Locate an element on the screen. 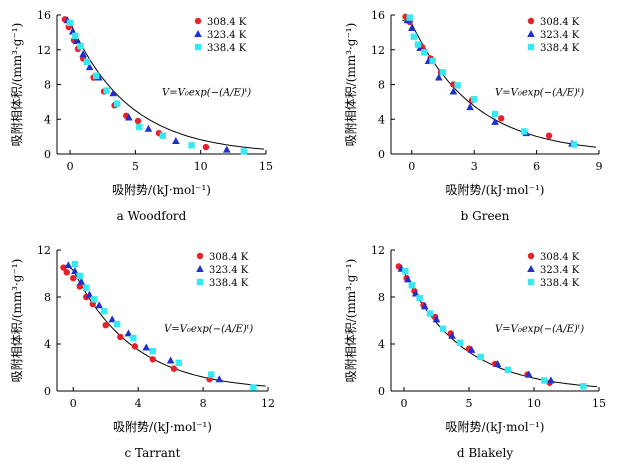 The width and height of the screenshot is (639, 474). panel-caption: b Green is located at coordinates (485, 216).